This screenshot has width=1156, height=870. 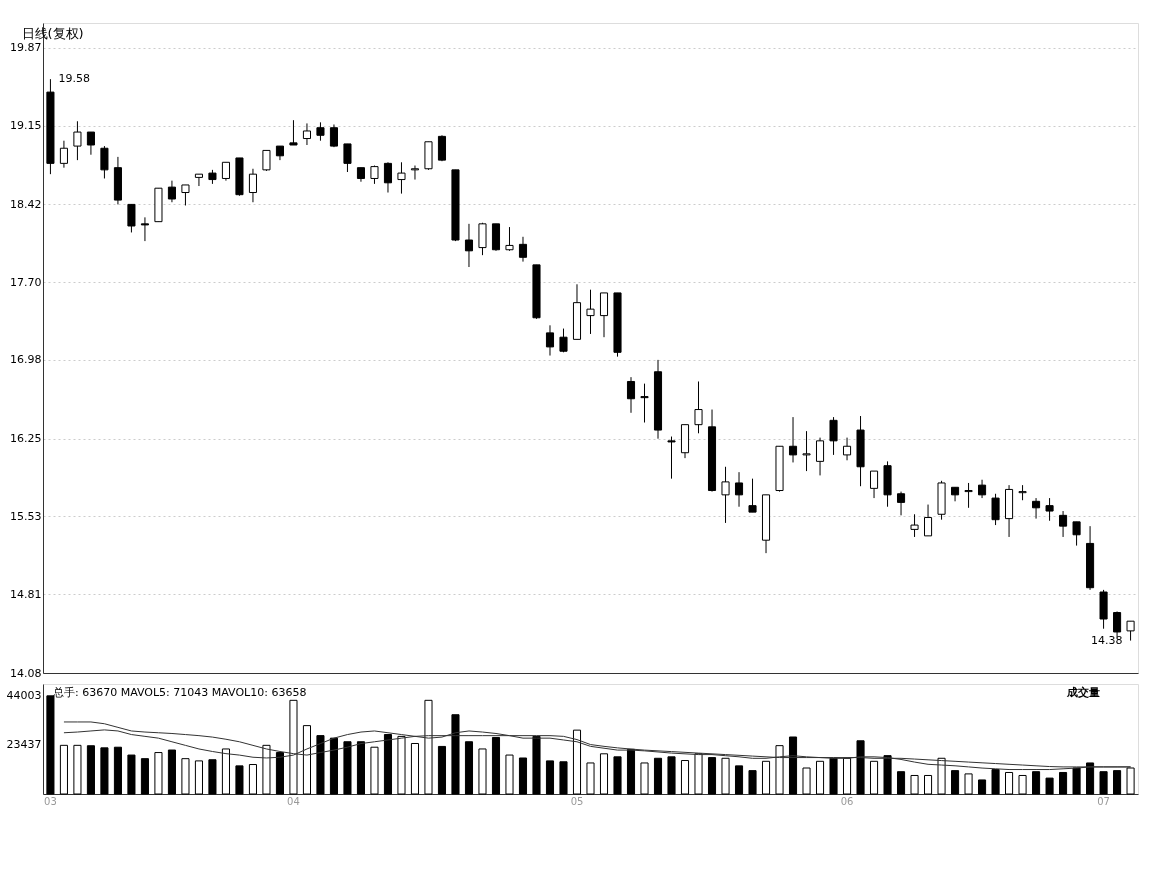 I want to click on x-tick-label: 03, so click(x=50, y=801).